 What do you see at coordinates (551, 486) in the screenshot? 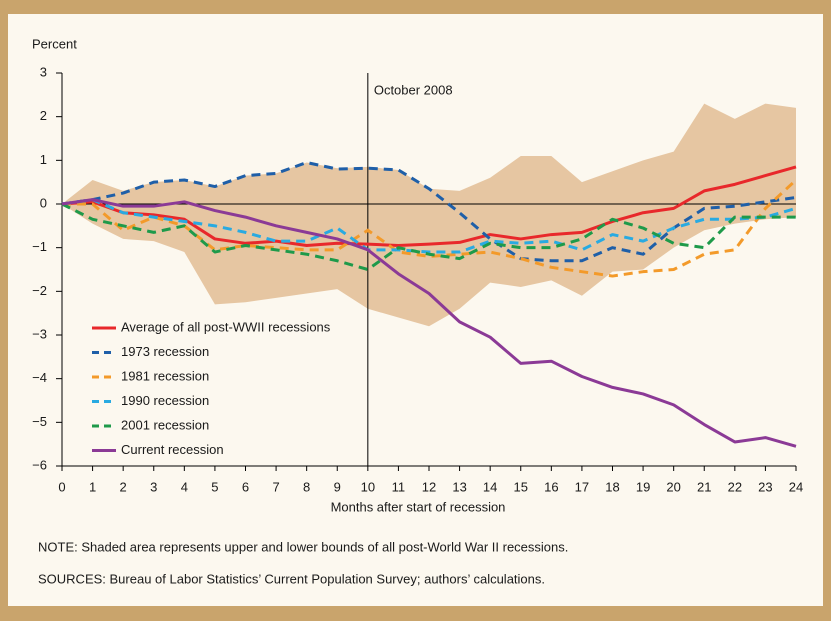
I see `x-tick-label: 16` at bounding box center [551, 486].